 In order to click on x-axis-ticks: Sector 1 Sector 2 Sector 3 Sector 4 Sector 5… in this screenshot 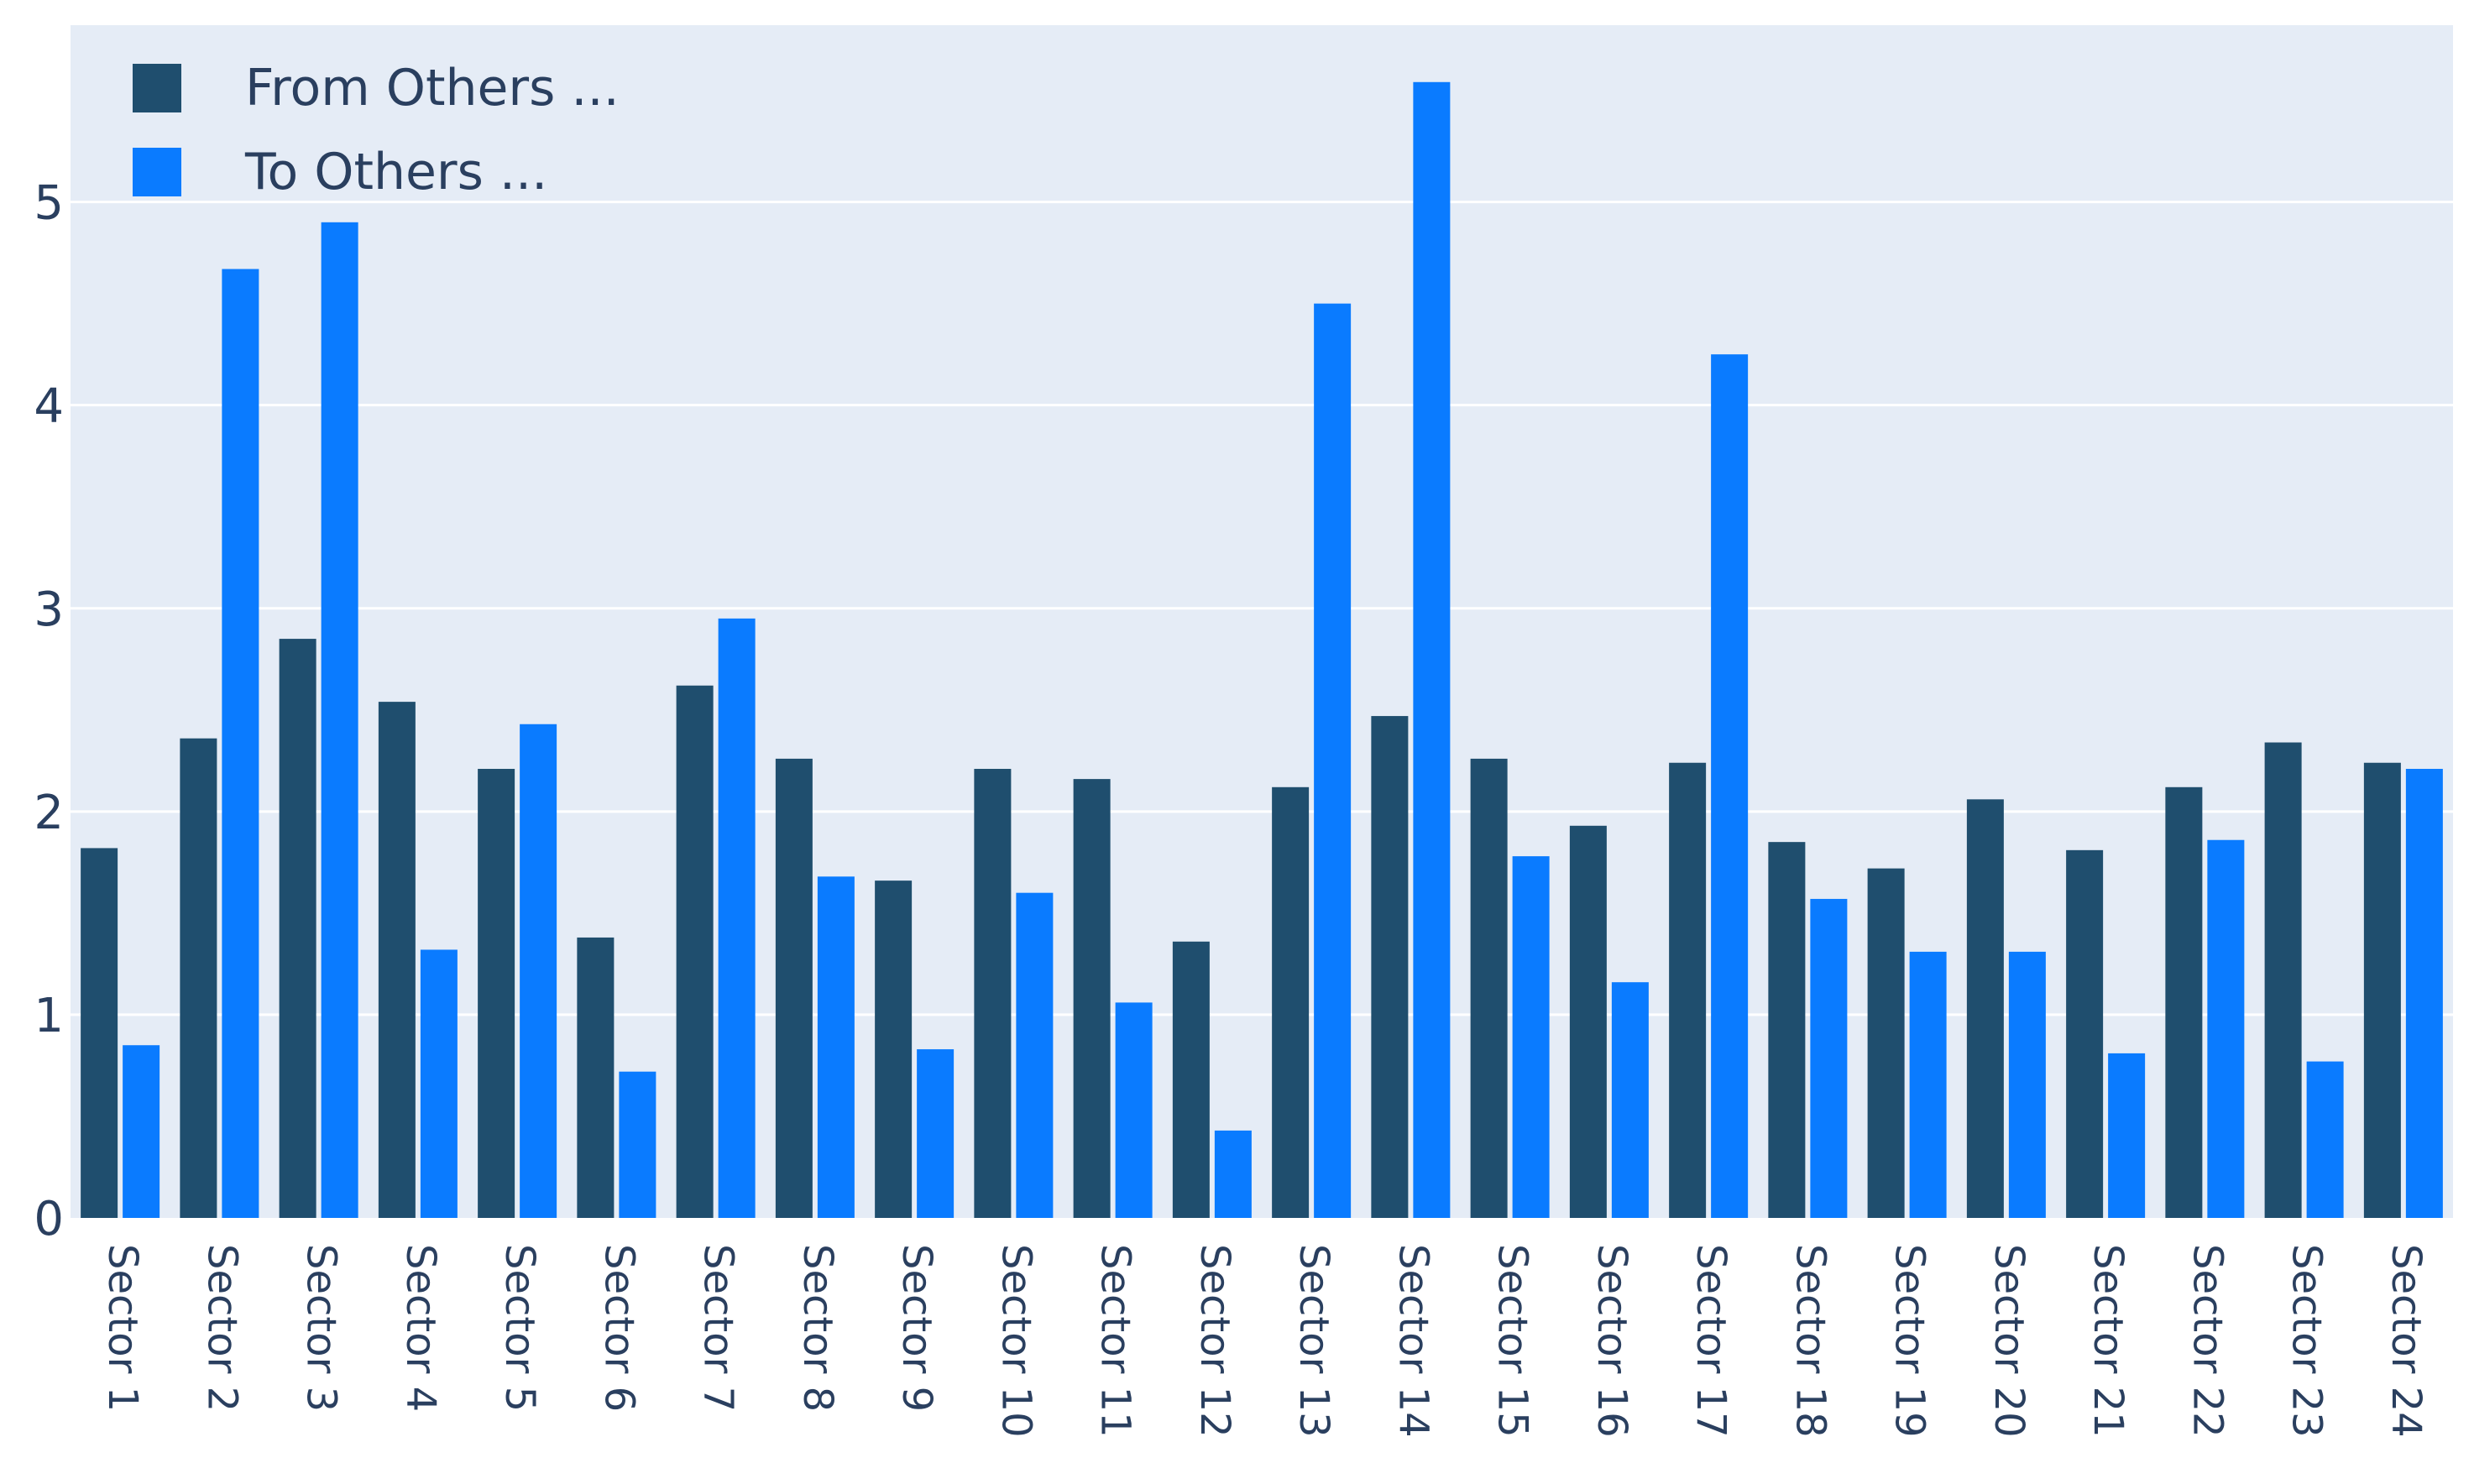, I will do `click(1264, 1341)`.